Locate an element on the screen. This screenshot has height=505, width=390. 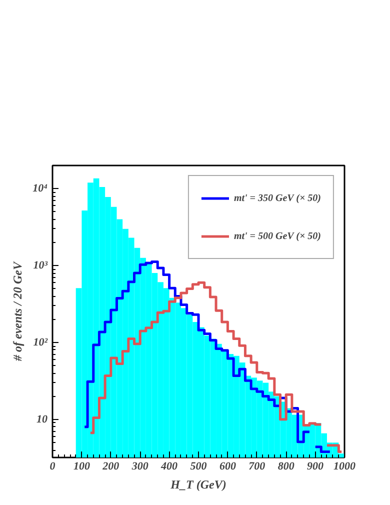
y-tick-label: 10² is located at coordinates (40, 342).